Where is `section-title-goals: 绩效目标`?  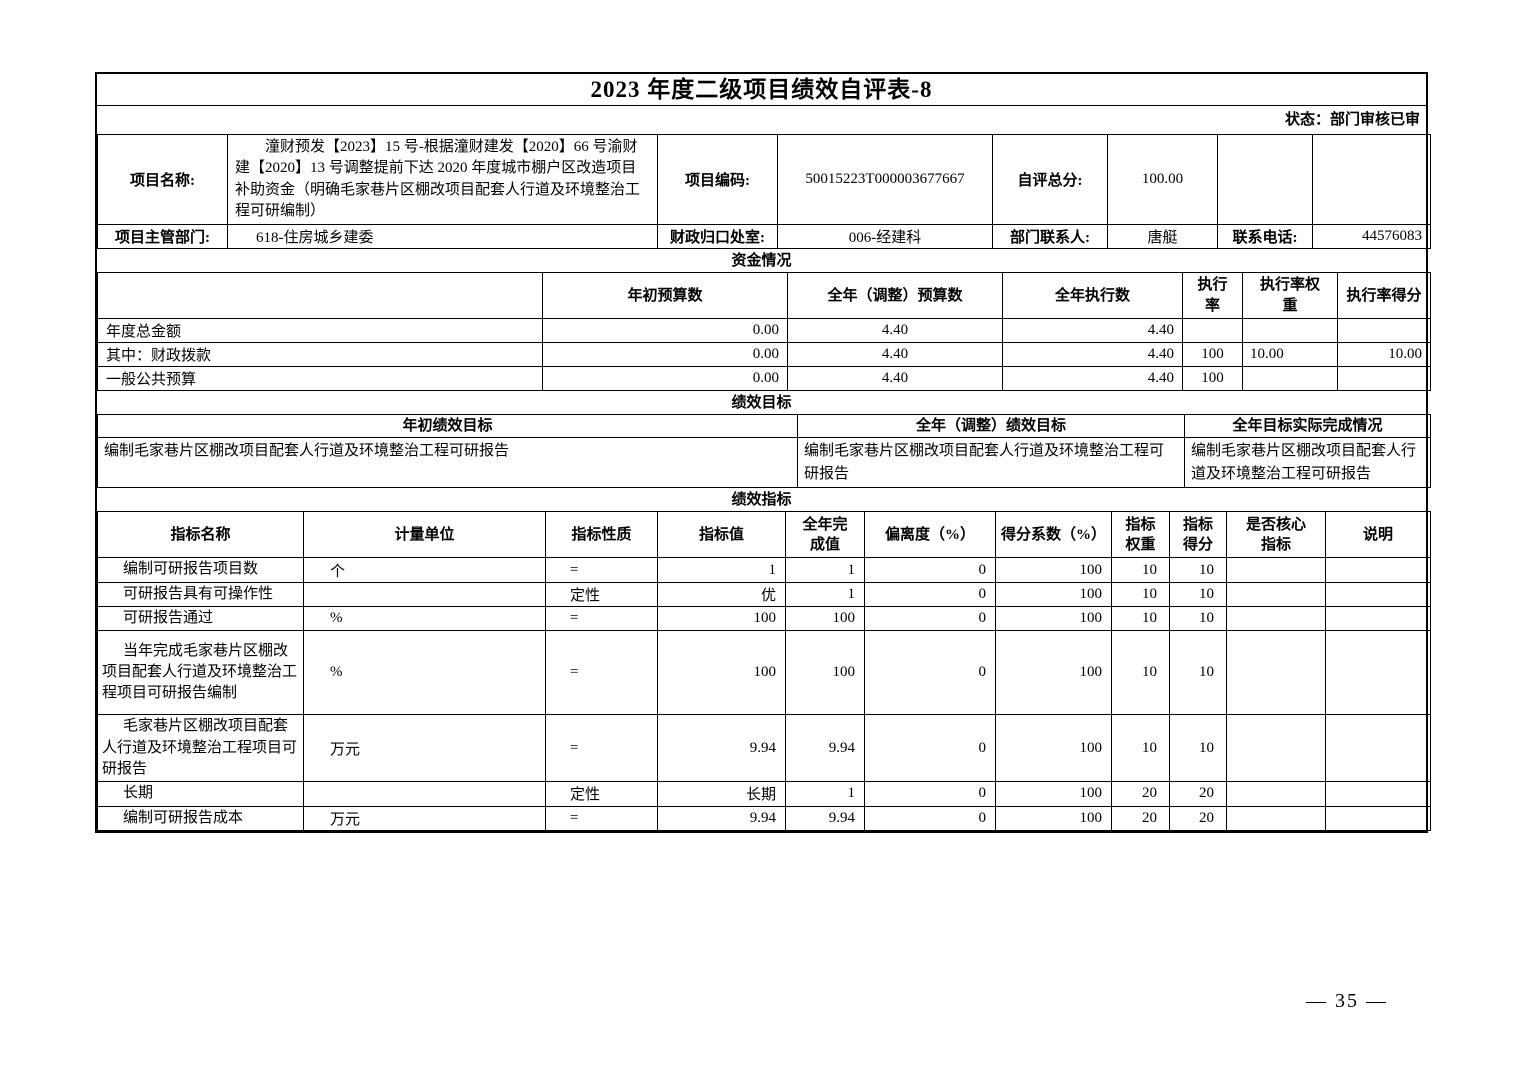
section-title-goals: 绩效目标 is located at coordinates (761, 403).